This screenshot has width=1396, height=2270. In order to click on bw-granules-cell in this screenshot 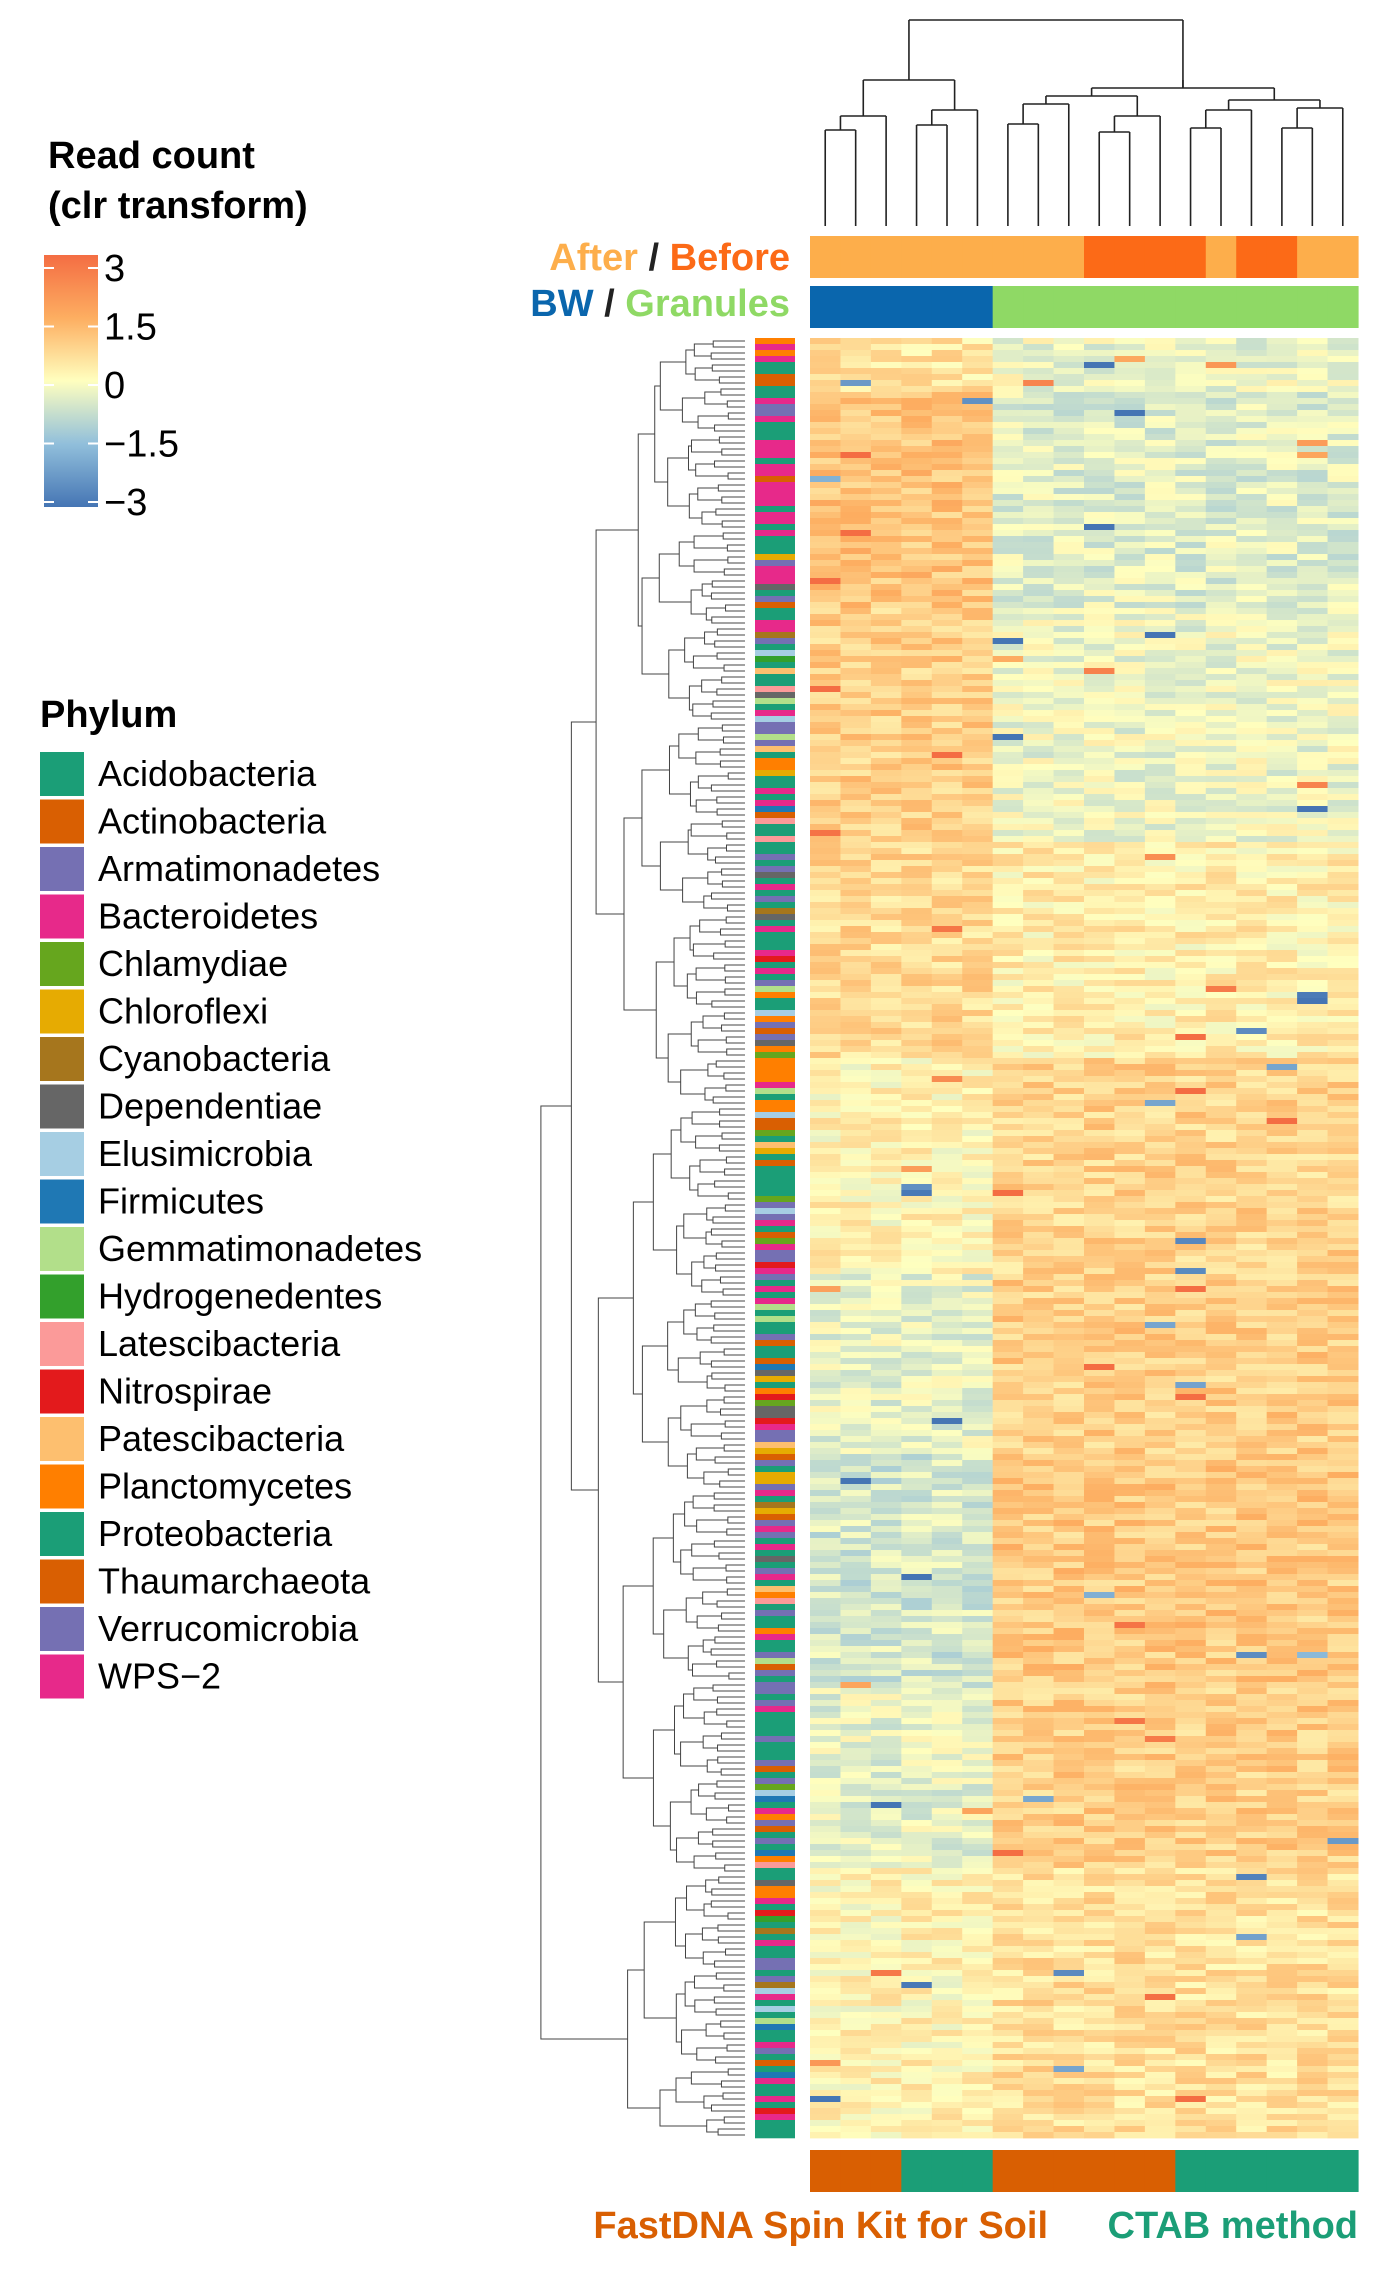, I will do `click(1252, 307)`.